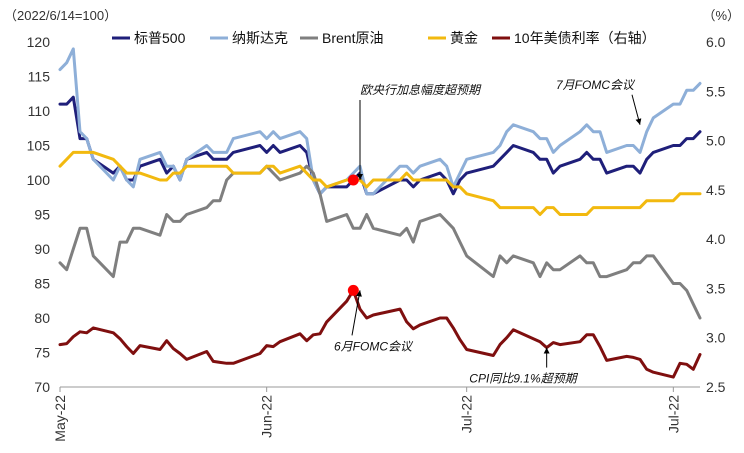  What do you see at coordinates (39, 111) in the screenshot?
I see `y-left-tick-label: 110` at bounding box center [39, 111].